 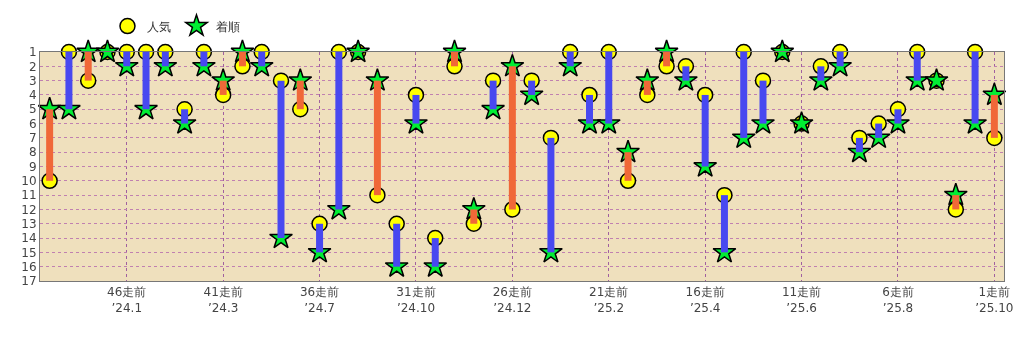 I want to click on x-tick-label: 11走前 ’25.6, so click(x=801, y=300).